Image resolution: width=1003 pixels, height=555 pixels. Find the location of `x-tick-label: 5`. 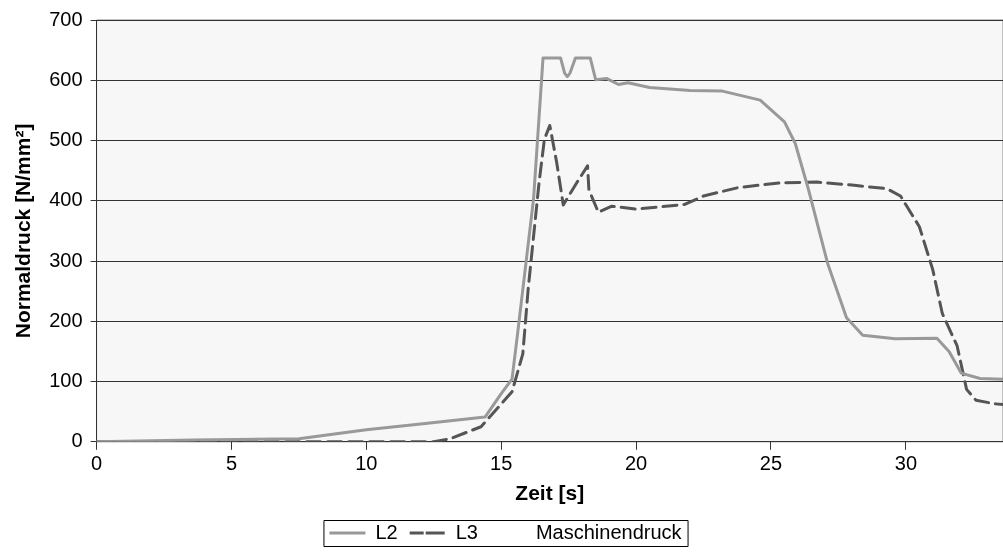

x-tick-label: 5 is located at coordinates (231, 463).